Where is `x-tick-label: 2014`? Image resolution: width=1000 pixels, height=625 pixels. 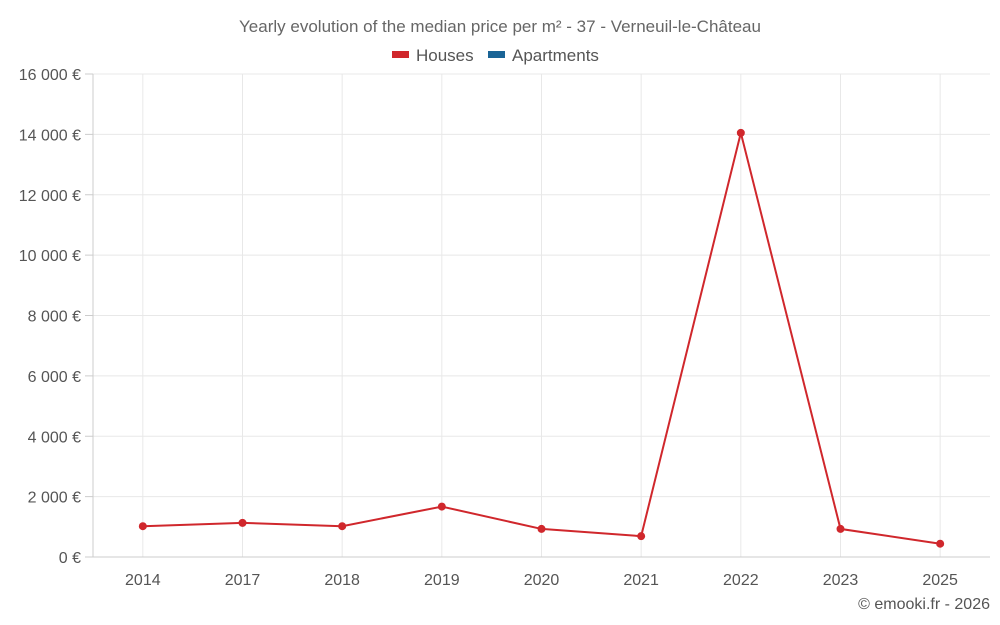
x-tick-label: 2014 is located at coordinates (143, 580).